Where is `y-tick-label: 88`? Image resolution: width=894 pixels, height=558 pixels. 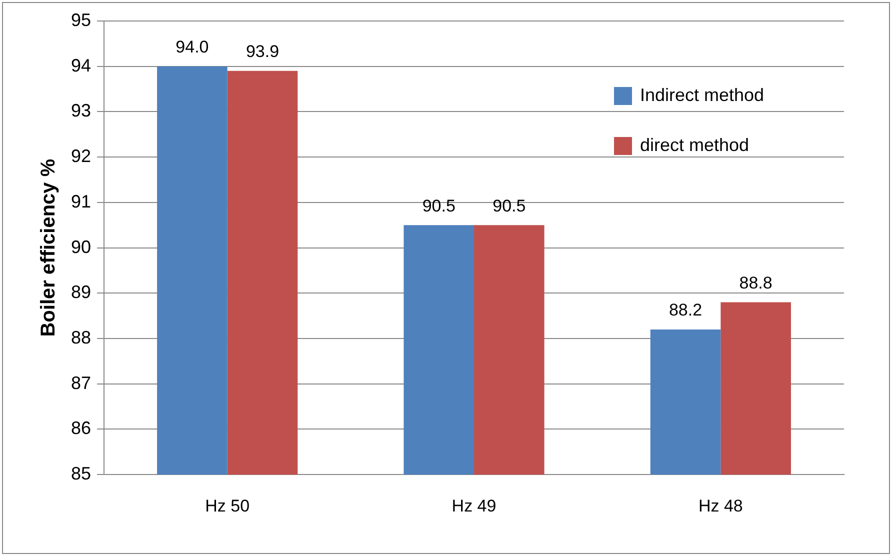 y-tick-label: 88 is located at coordinates (81, 337).